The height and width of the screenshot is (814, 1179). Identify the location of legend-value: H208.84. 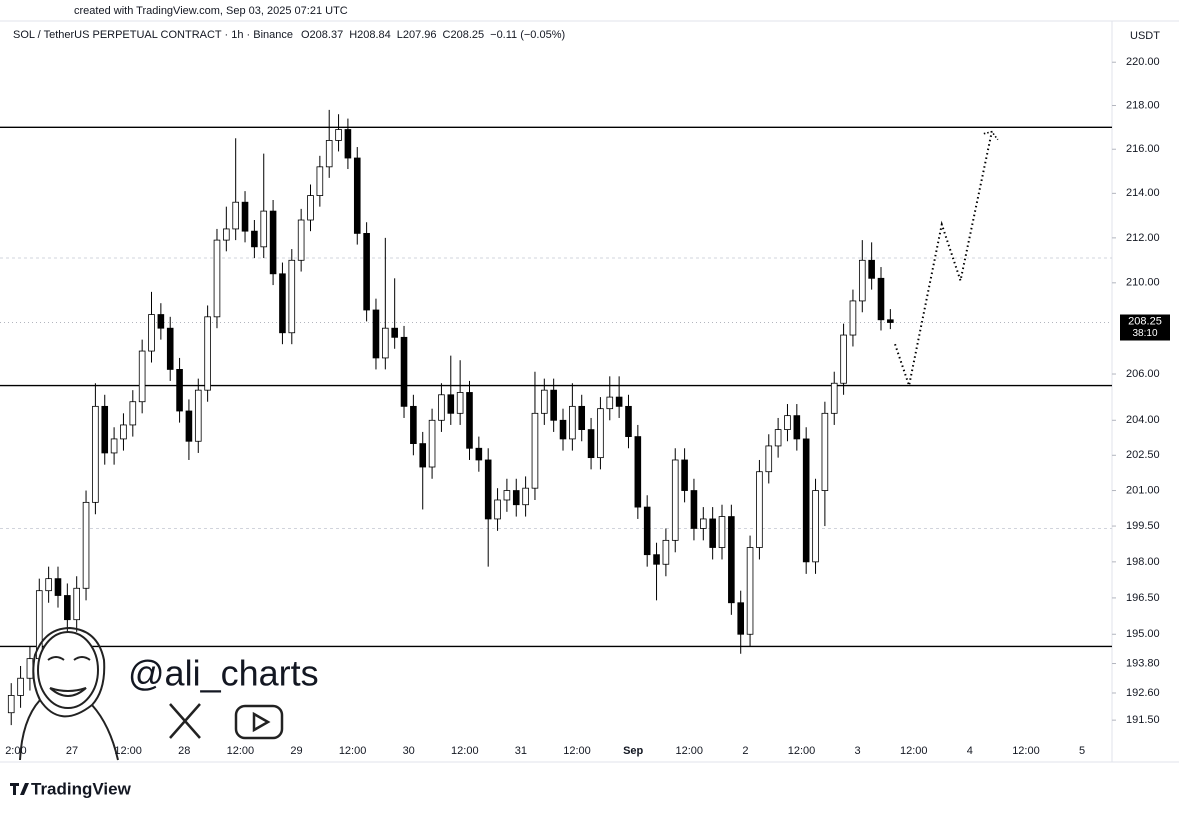
(370, 35).